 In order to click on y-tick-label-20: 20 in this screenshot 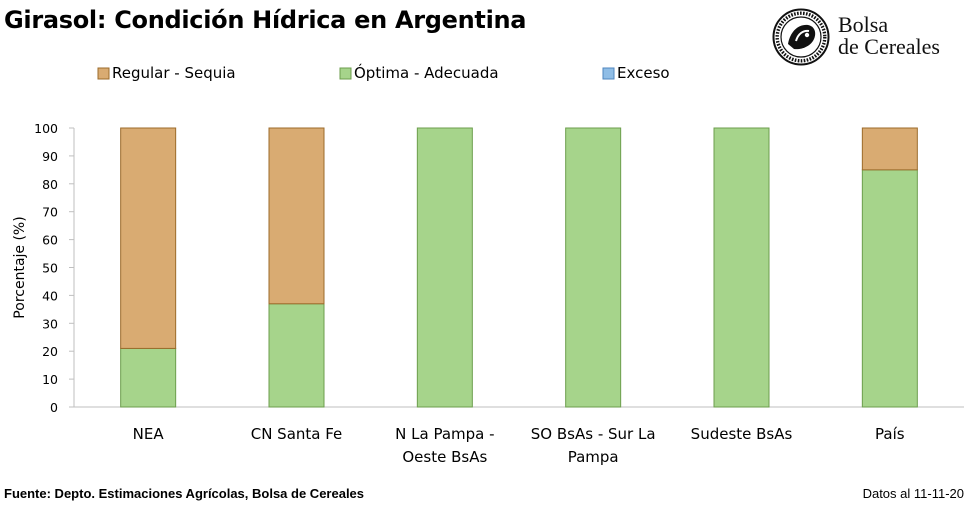, I will do `click(50, 351)`.